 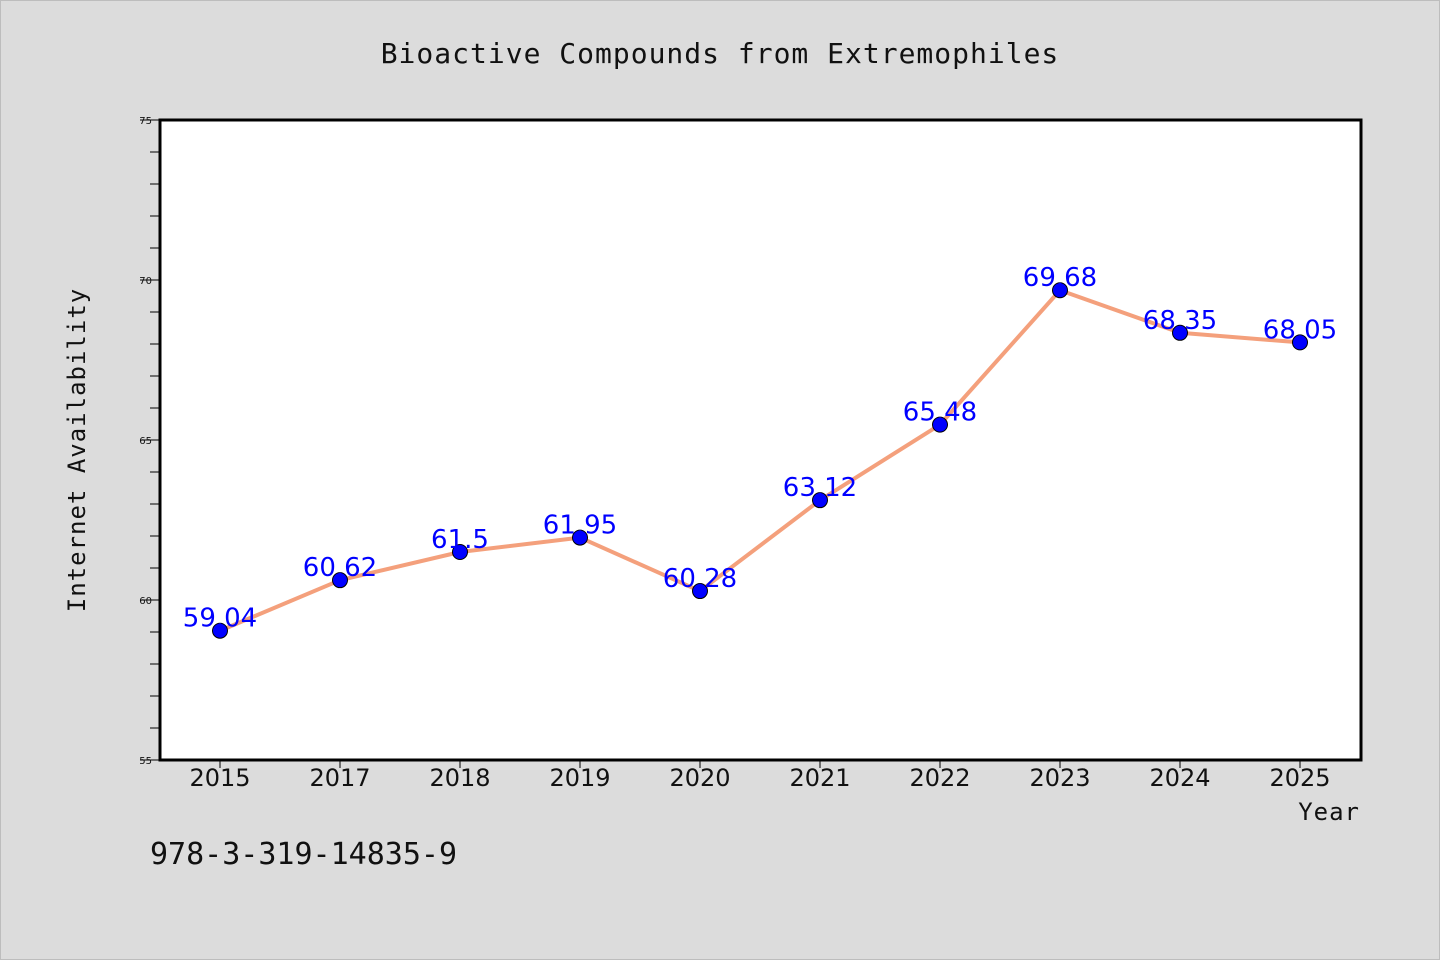 What do you see at coordinates (819, 778) in the screenshot?
I see `x-tick-label: 2021` at bounding box center [819, 778].